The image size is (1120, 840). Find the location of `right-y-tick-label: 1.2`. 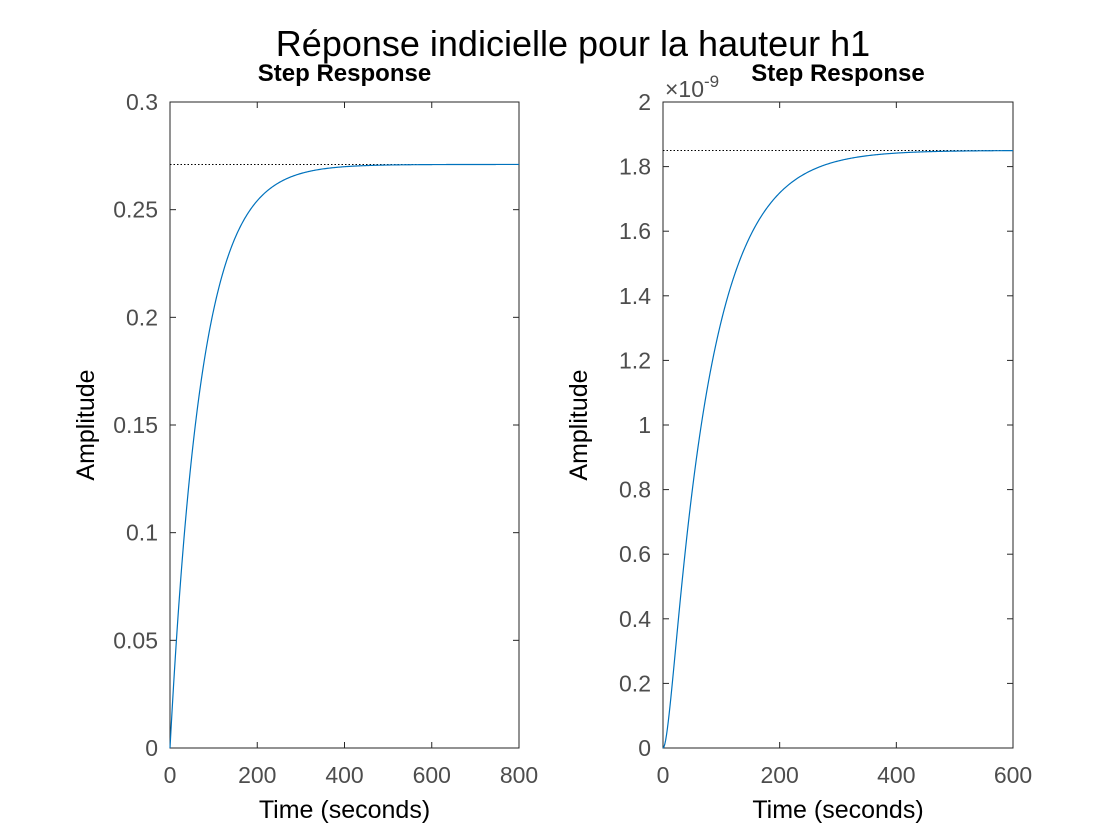

right-y-tick-label: 1.2 is located at coordinates (635, 360).